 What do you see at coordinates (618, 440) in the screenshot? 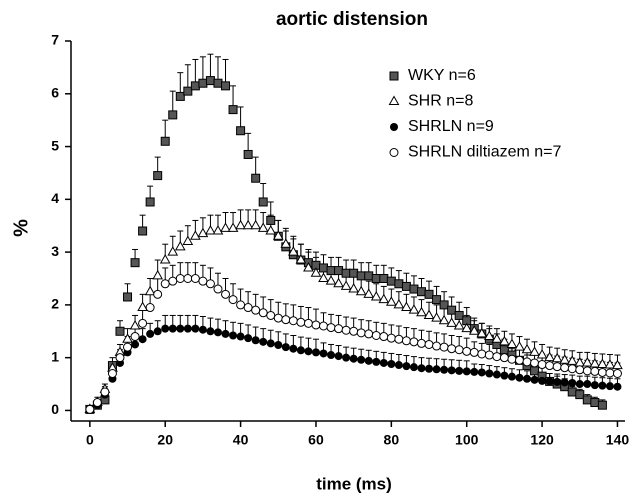
I see `x-tick-label: 140` at bounding box center [618, 440].